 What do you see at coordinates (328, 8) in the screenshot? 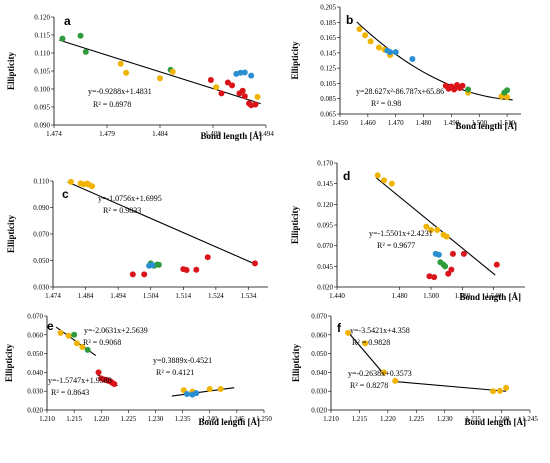
I see `y-tick-label: 0.205` at bounding box center [328, 8].